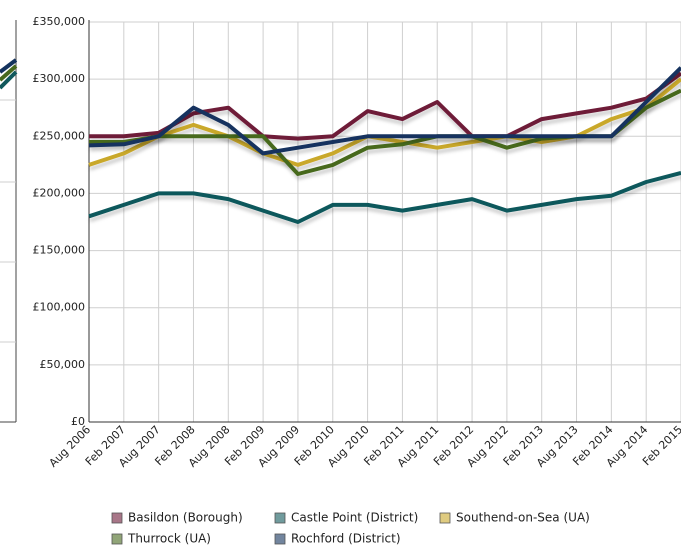 This screenshot has width=681, height=548. I want to click on y-tick-label: £0, so click(78, 421).